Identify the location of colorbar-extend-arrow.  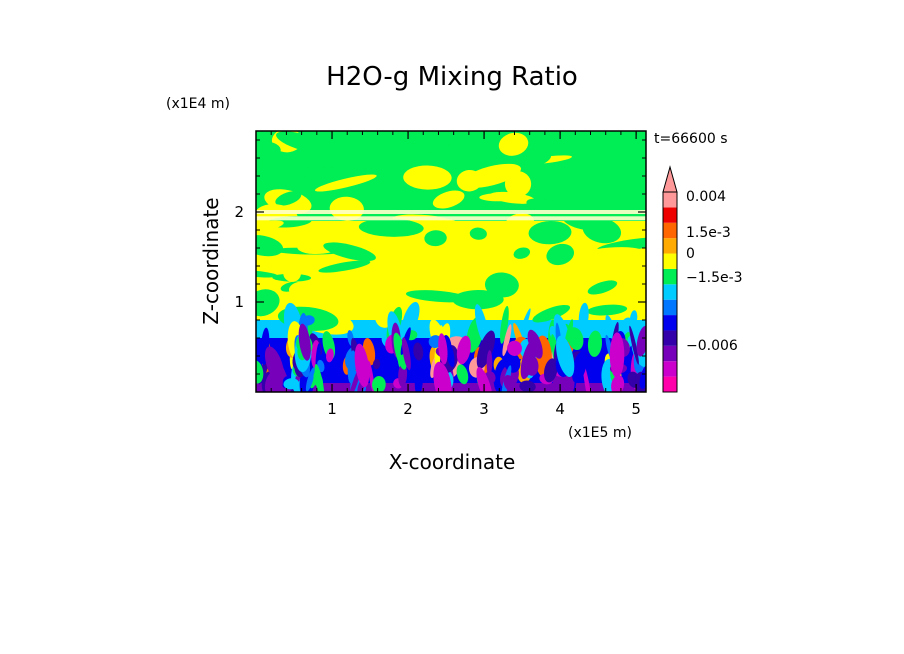
(670, 179).